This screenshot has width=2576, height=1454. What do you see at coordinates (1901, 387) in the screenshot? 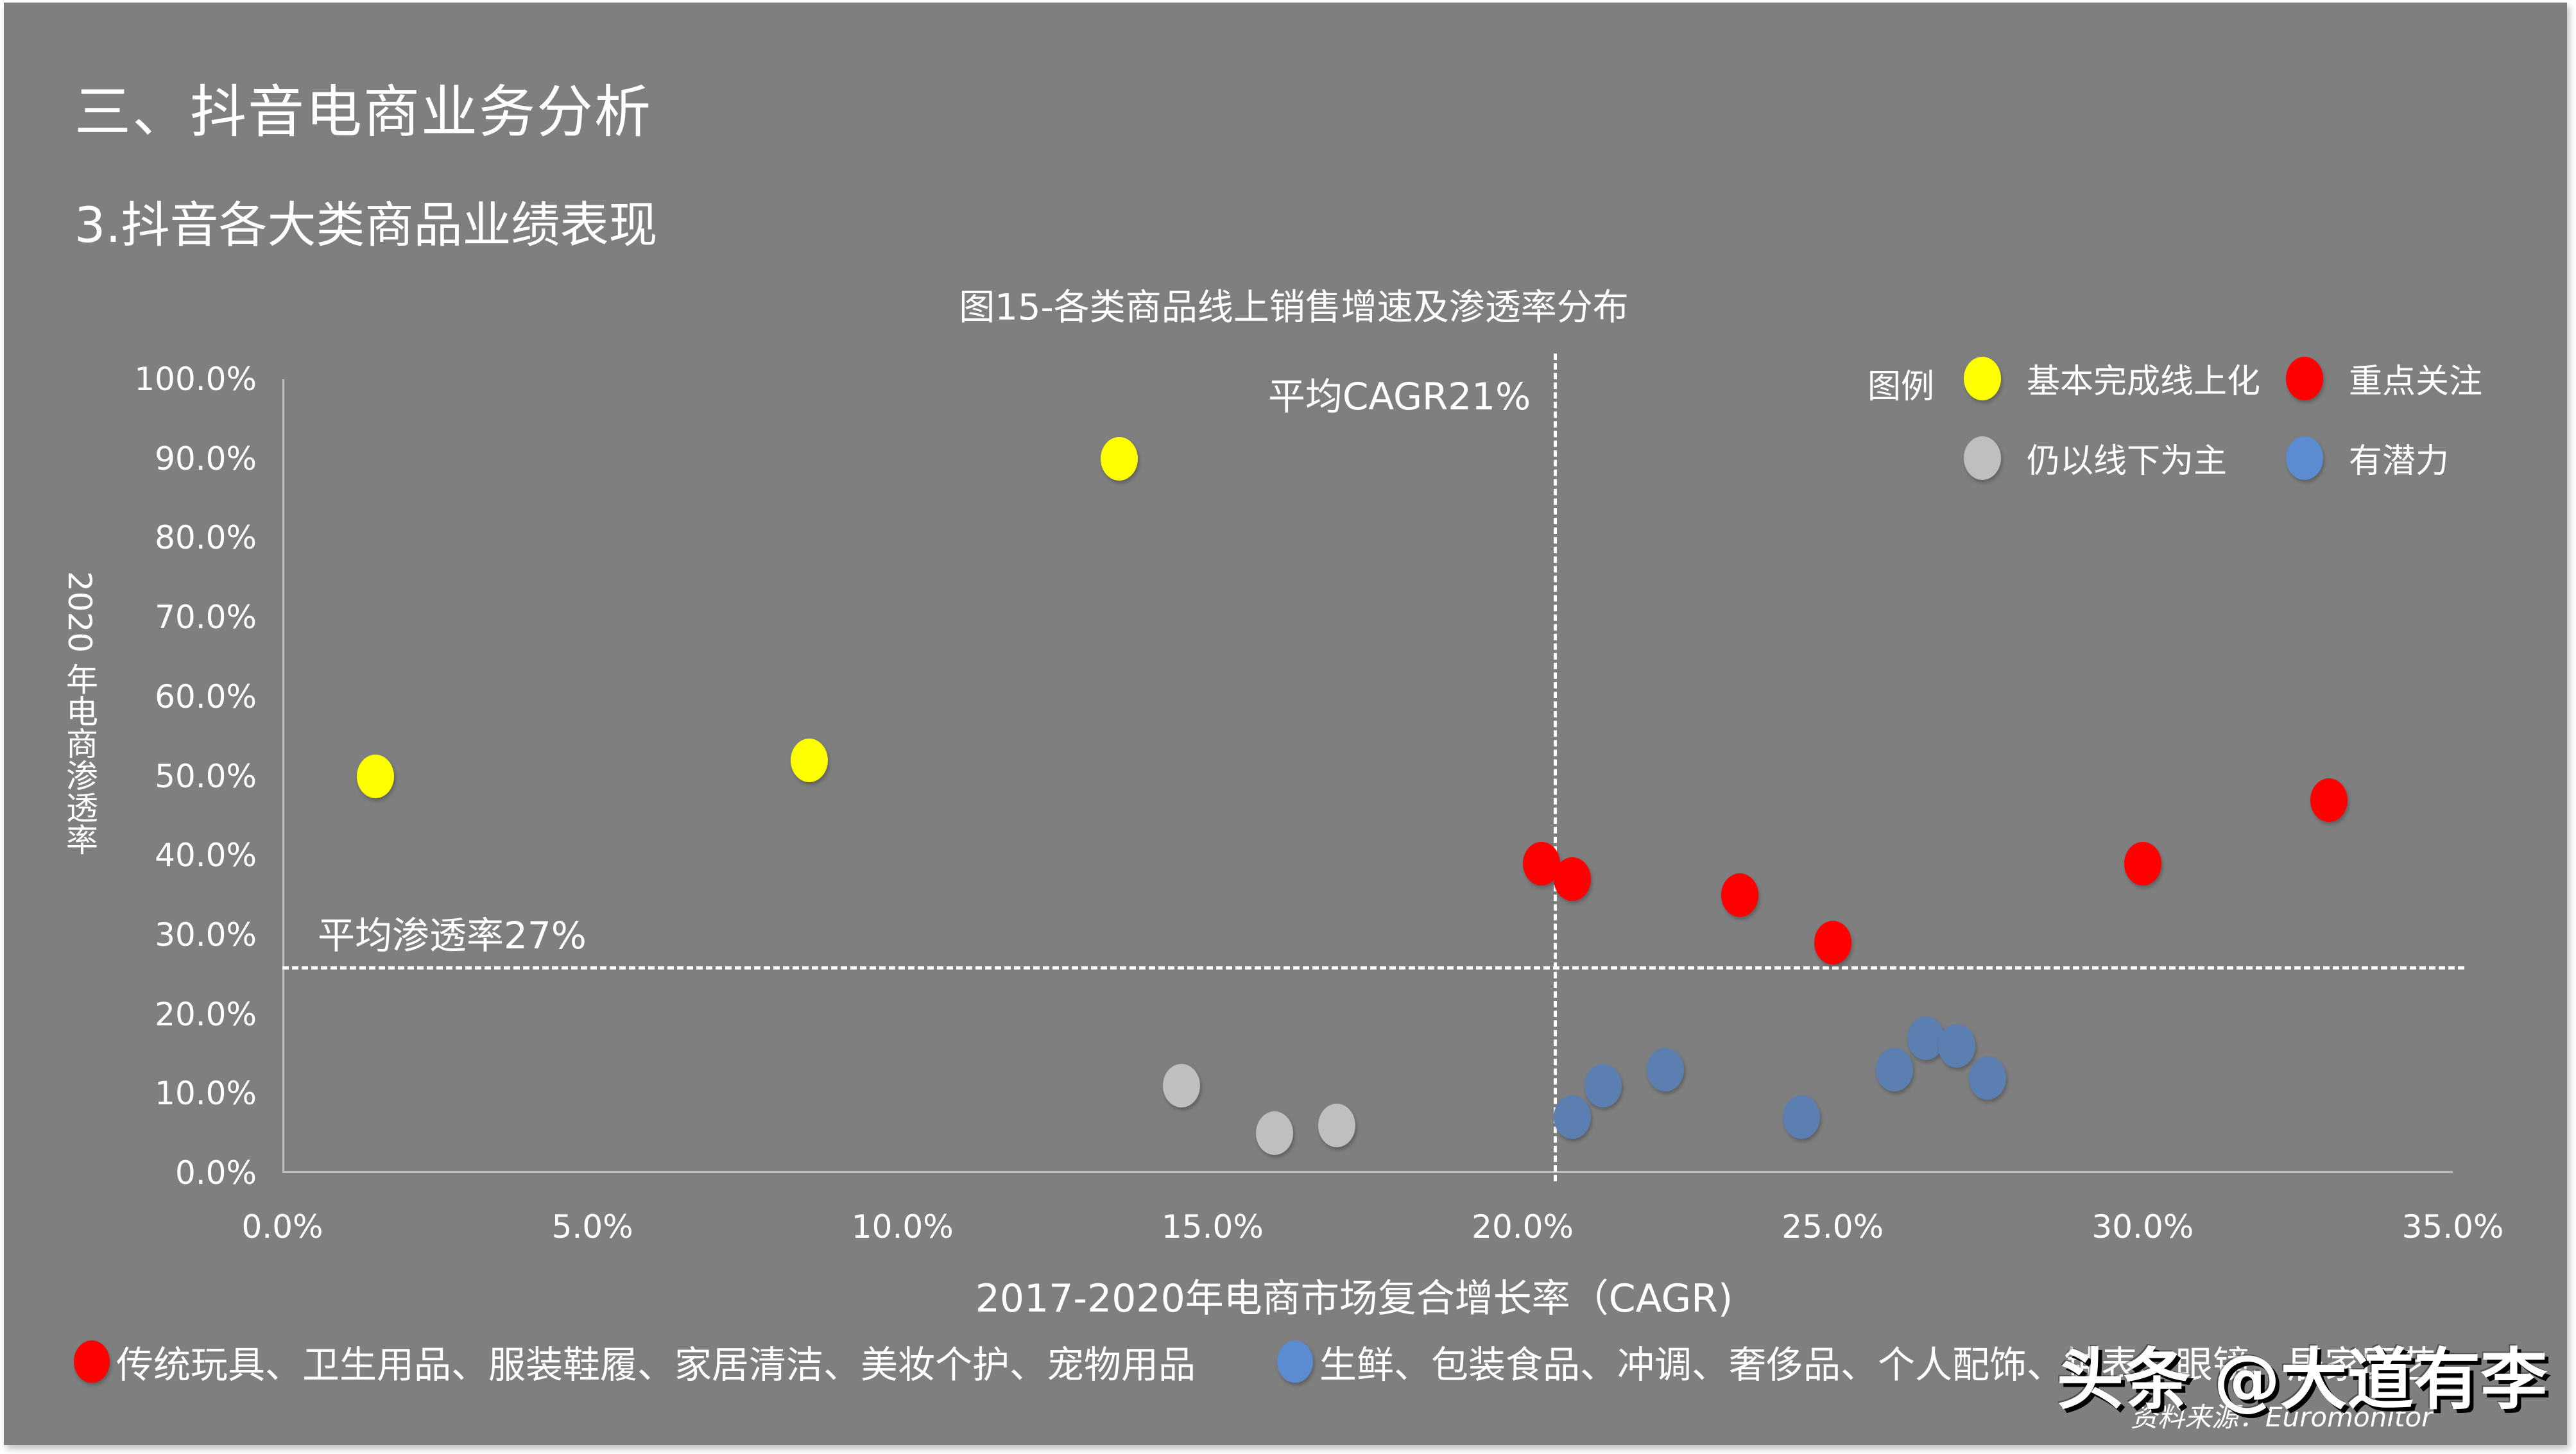
I see `legend-title: 图例` at bounding box center [1901, 387].